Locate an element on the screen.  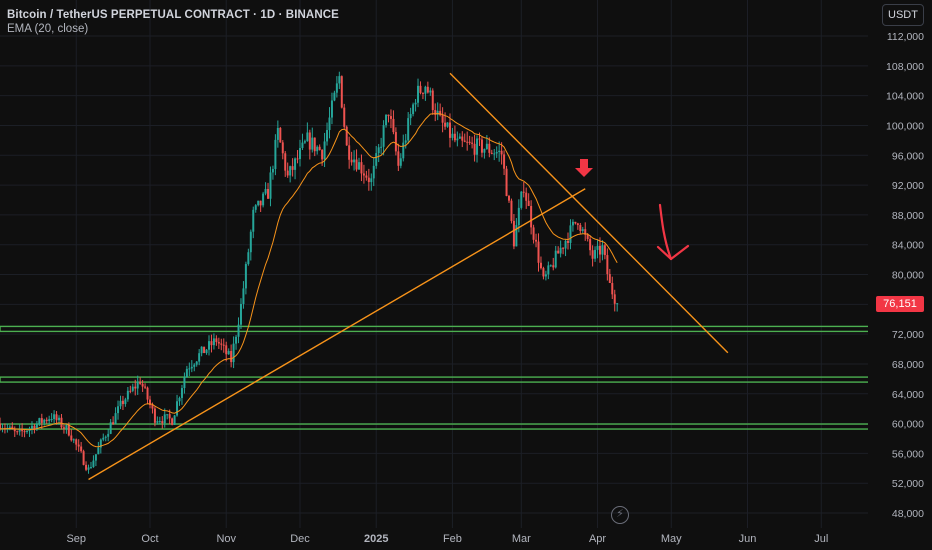
price-tick-label: 52,000 is located at coordinates (908, 484).